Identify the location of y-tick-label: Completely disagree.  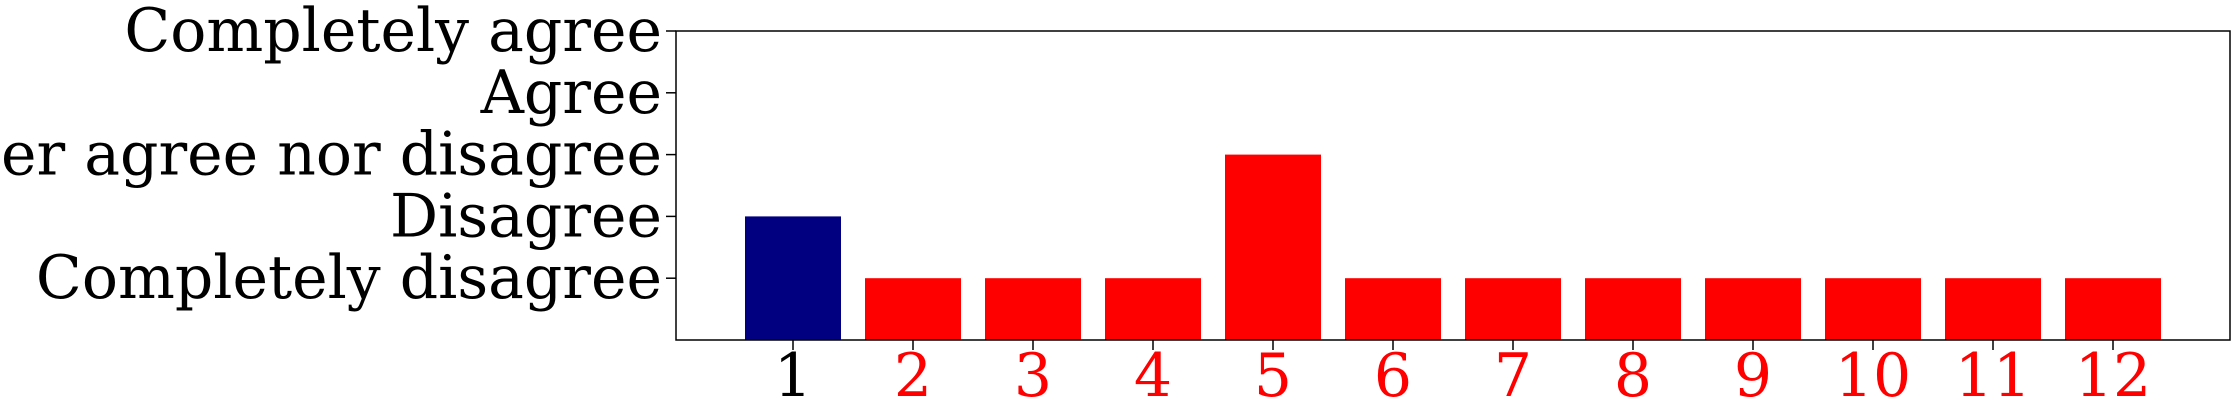
(349, 278).